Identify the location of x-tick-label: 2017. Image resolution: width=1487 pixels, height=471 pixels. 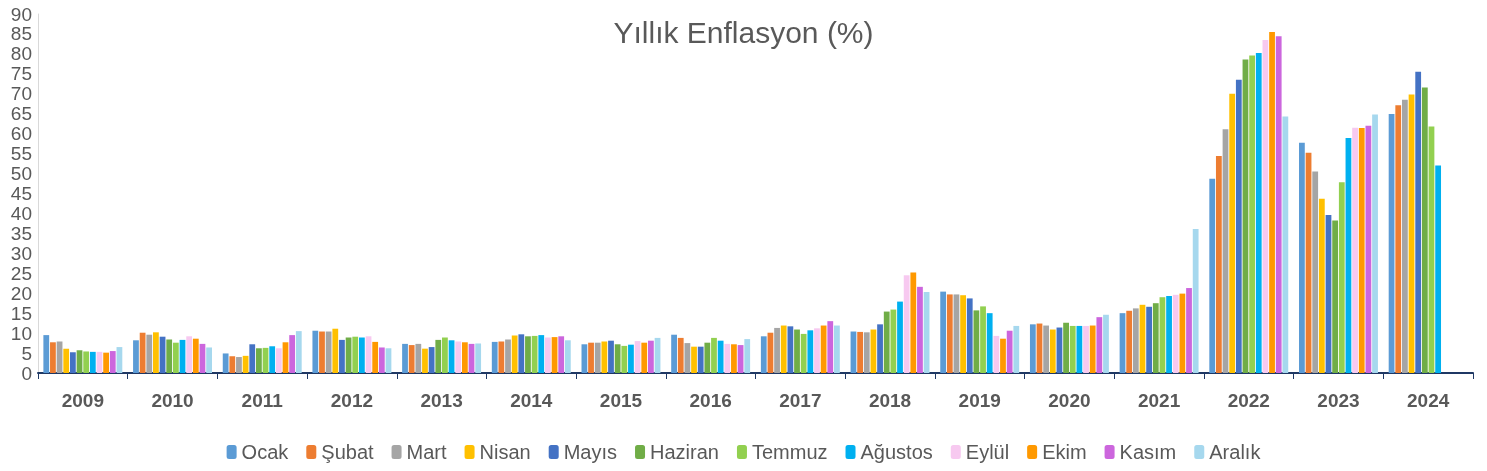
(800, 400).